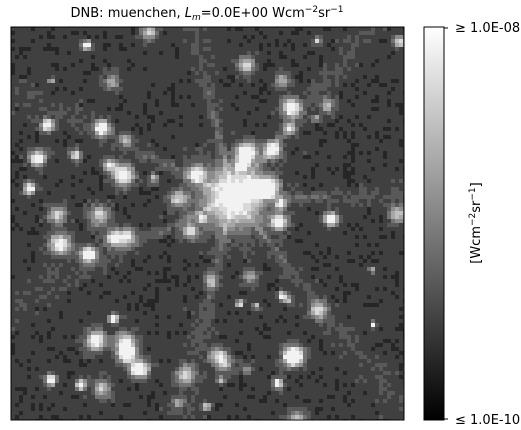  Describe the element at coordinates (336, 10) in the screenshot. I see `title-exp2: −1` at that location.